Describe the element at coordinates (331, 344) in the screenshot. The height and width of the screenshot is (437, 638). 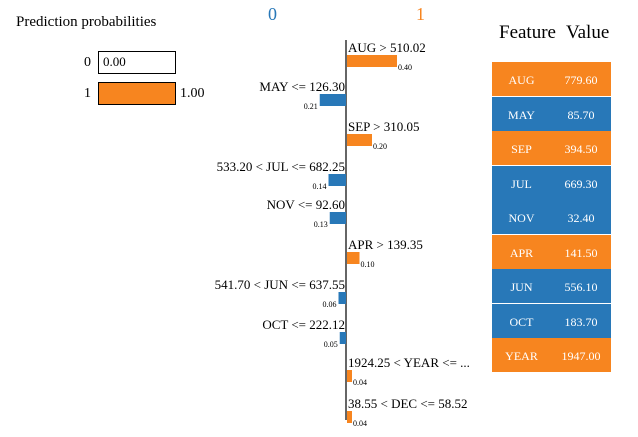
I see `chart-value-label: 0.05` at that location.